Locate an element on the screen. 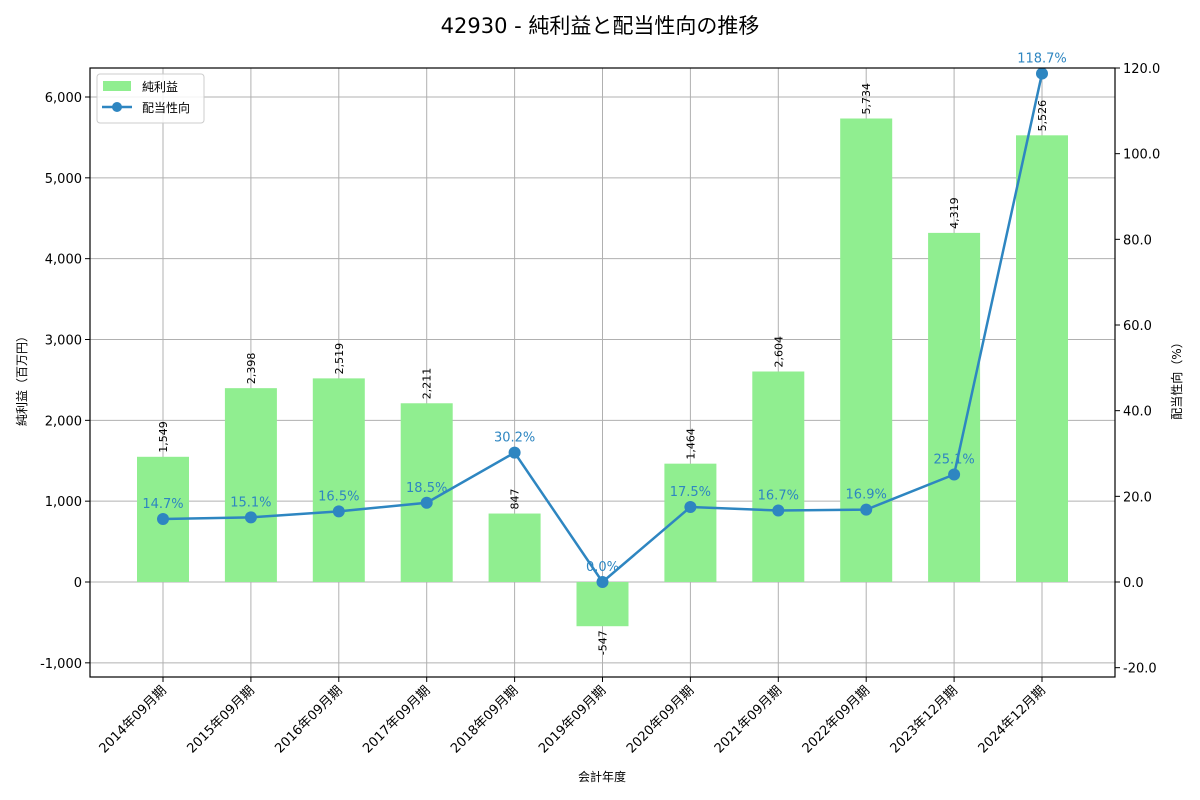  bar-value-label: 2,211 is located at coordinates (427, 384).